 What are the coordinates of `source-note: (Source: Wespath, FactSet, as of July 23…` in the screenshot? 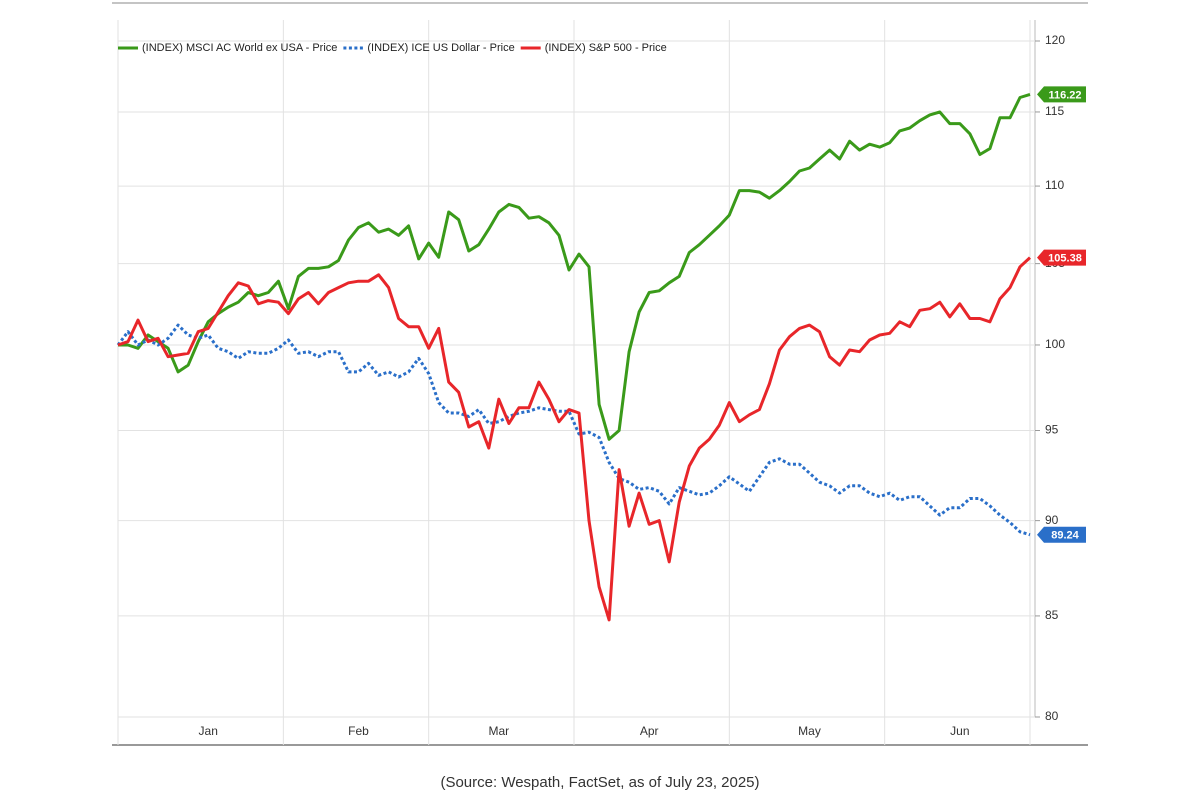 It's located at (599, 782).